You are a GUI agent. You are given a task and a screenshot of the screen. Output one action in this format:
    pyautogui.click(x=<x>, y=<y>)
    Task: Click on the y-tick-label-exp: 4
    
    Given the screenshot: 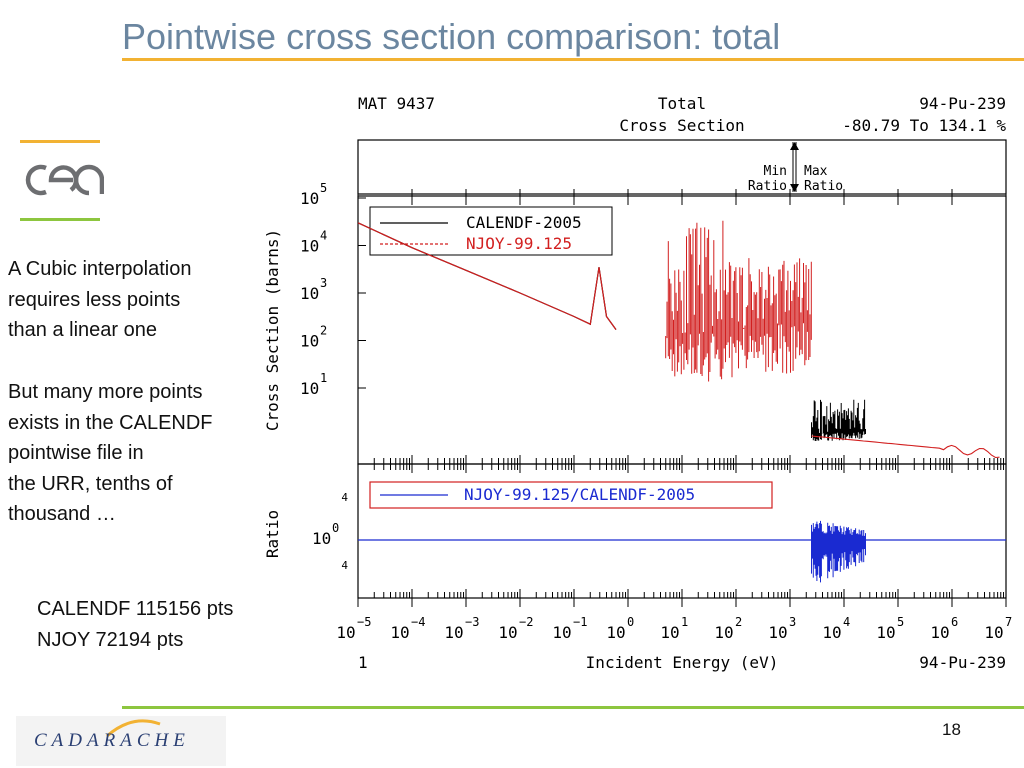 What is the action you would take?
    pyautogui.click(x=323, y=236)
    